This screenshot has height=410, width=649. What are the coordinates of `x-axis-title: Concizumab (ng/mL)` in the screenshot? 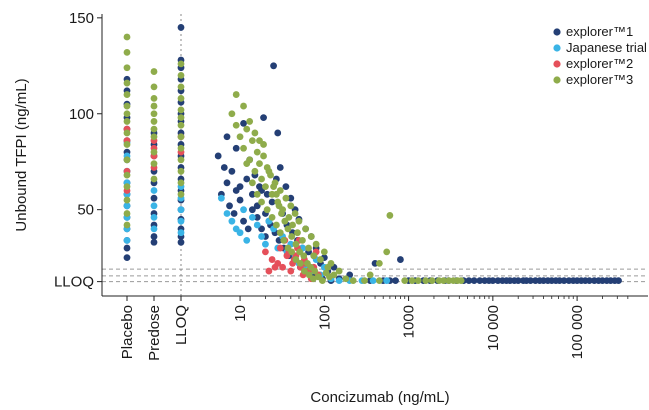 It's located at (379, 397).